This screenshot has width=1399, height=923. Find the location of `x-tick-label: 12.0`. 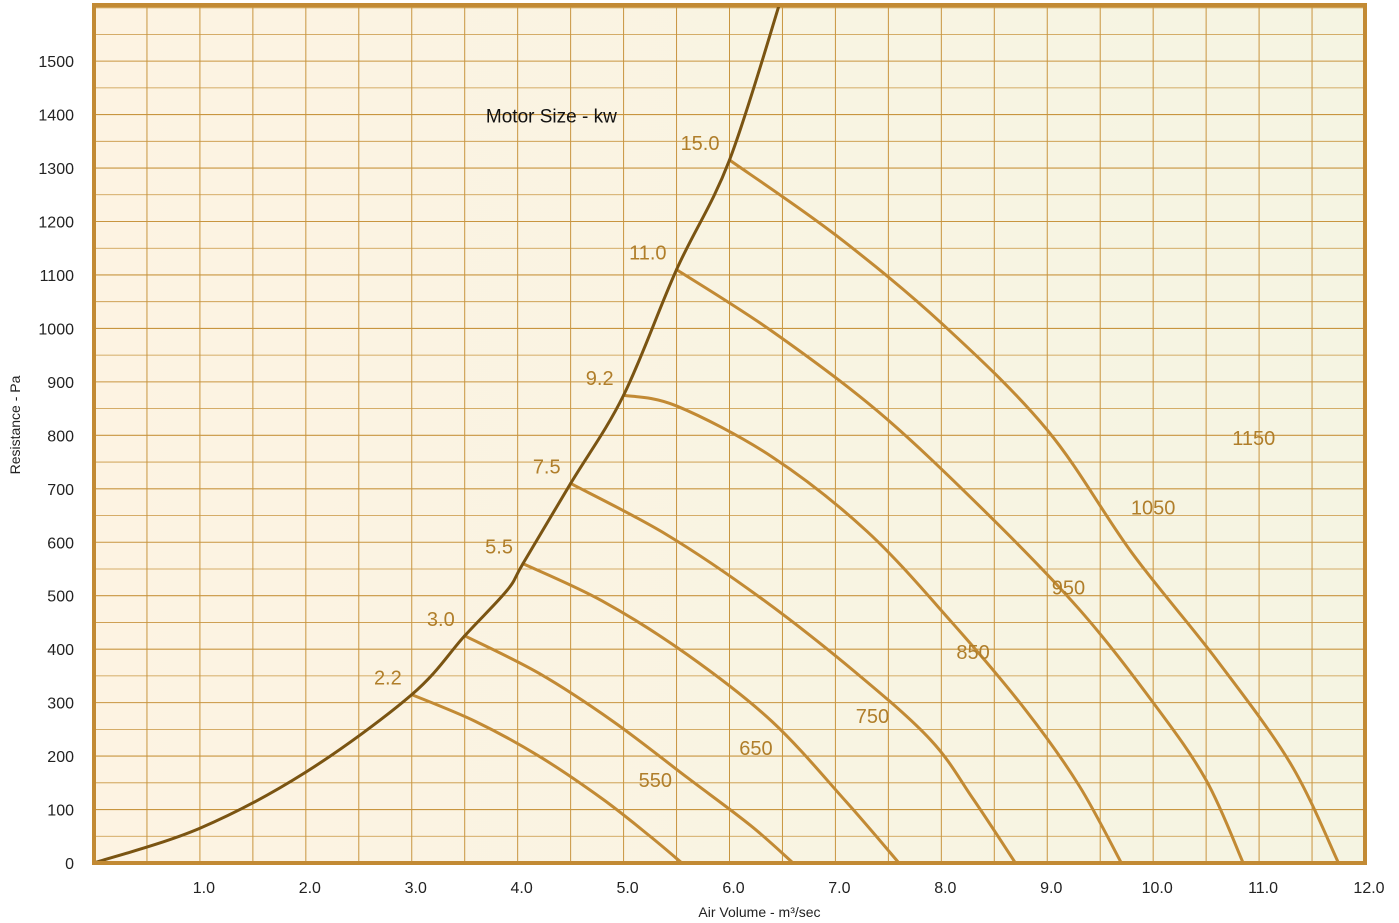

x-tick-label: 12.0 is located at coordinates (1368, 888).